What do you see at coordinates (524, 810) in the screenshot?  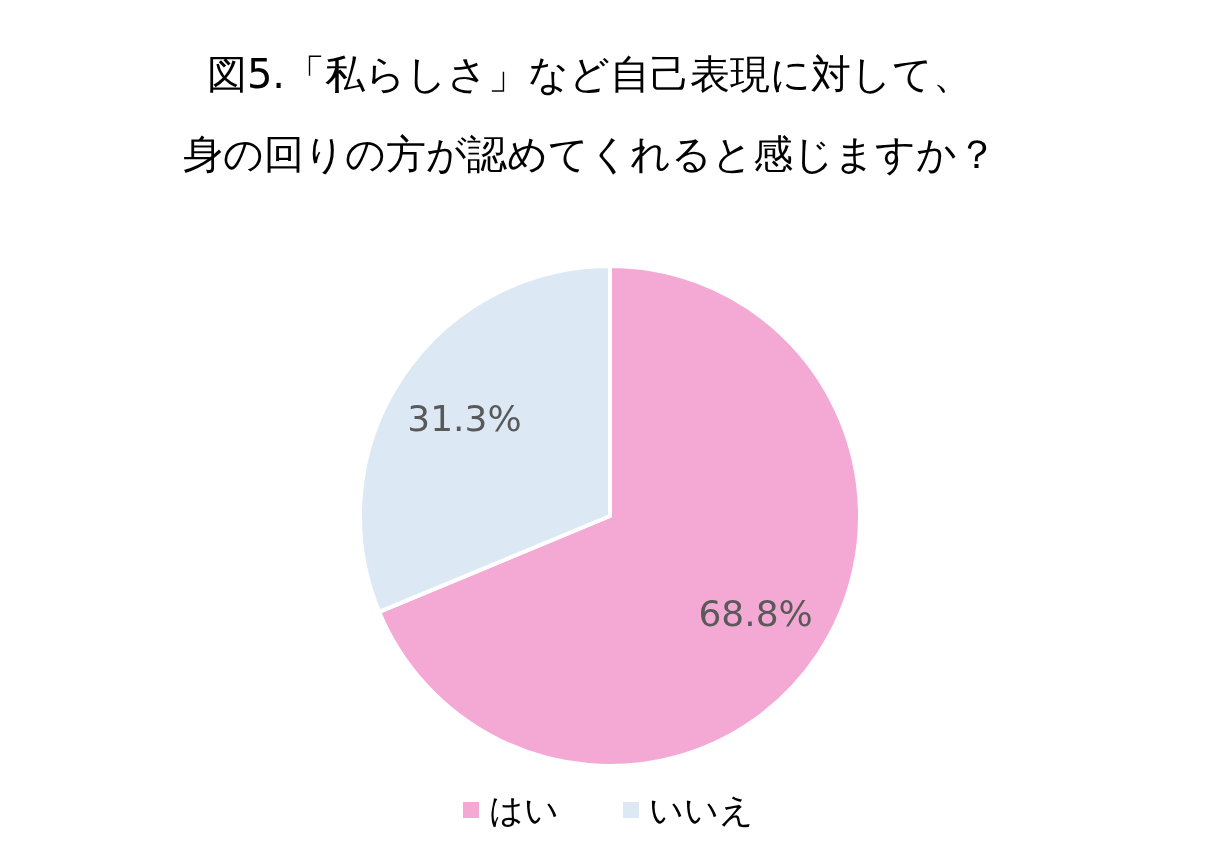 I see `legend-label: はい` at bounding box center [524, 810].